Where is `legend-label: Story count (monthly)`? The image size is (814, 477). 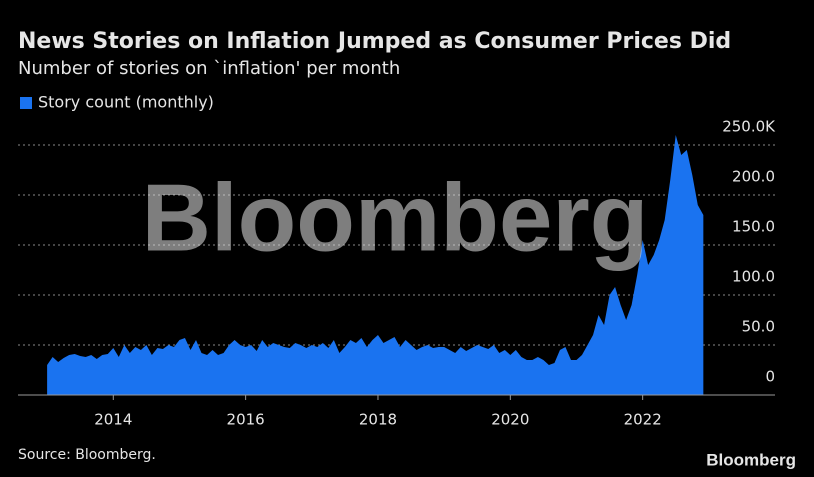 legend-label: Story count (monthly) is located at coordinates (126, 102).